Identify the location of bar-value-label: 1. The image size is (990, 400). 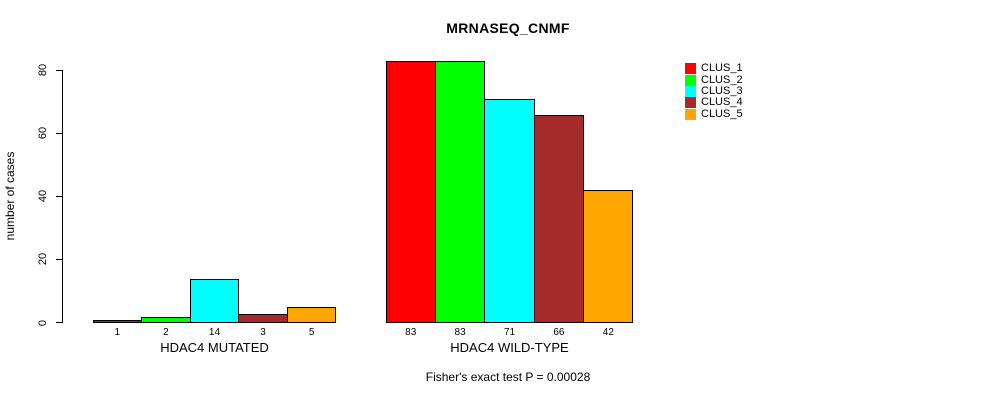
(117, 332).